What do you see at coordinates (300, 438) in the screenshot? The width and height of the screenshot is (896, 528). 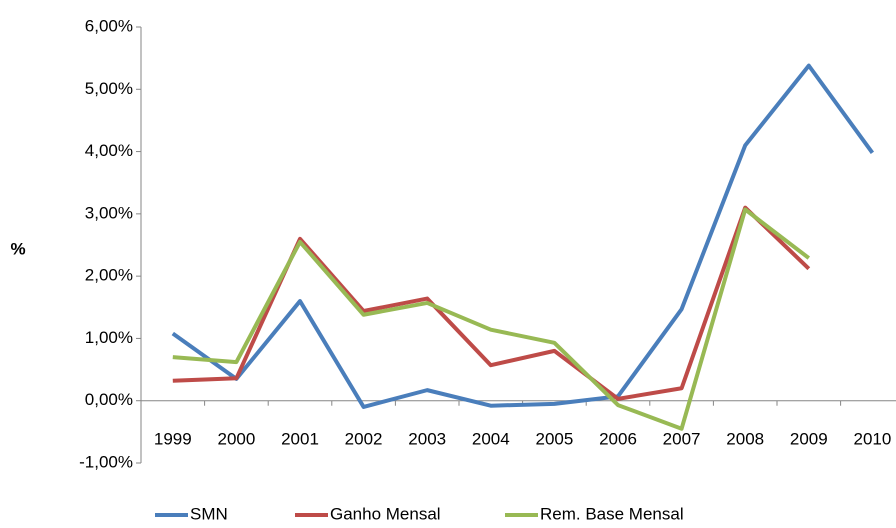 I see `x-tick-label: 2001` at bounding box center [300, 438].